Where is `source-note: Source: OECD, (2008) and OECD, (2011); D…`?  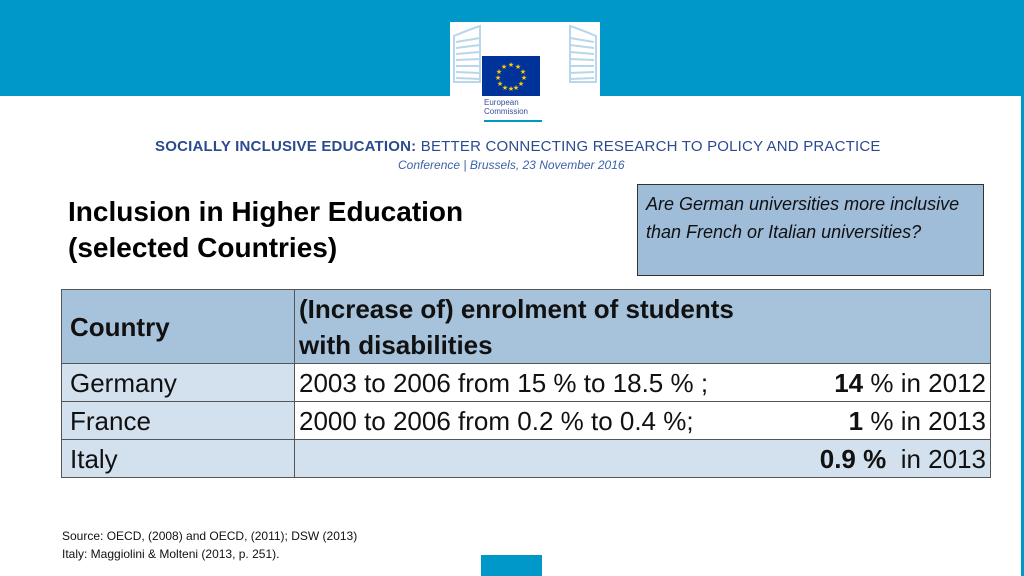
source-note: Source: OECD, (2008) and OECD, (2011); D… is located at coordinates (209, 545).